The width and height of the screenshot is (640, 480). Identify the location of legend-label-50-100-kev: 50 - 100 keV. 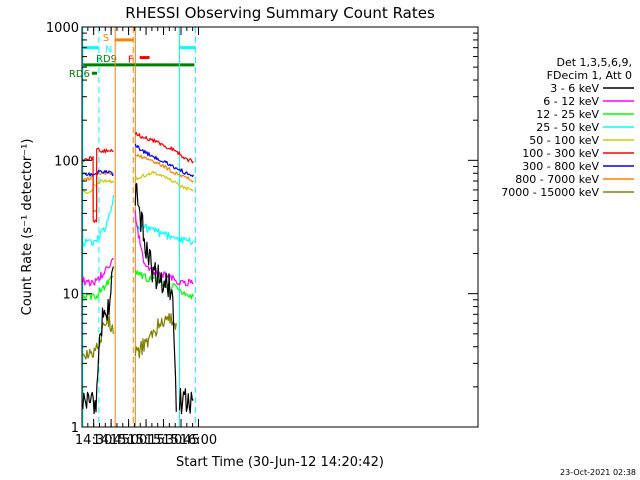
(564, 140).